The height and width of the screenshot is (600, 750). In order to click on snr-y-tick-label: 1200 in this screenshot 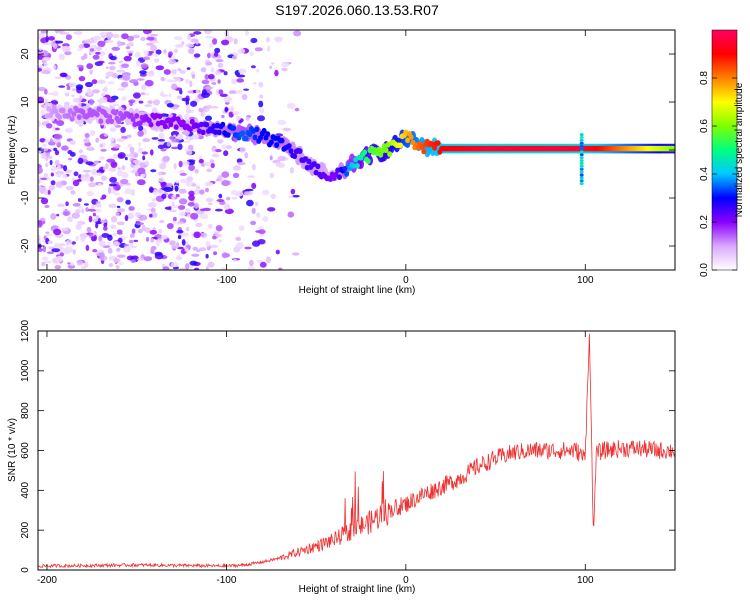, I will do `click(25, 330)`.